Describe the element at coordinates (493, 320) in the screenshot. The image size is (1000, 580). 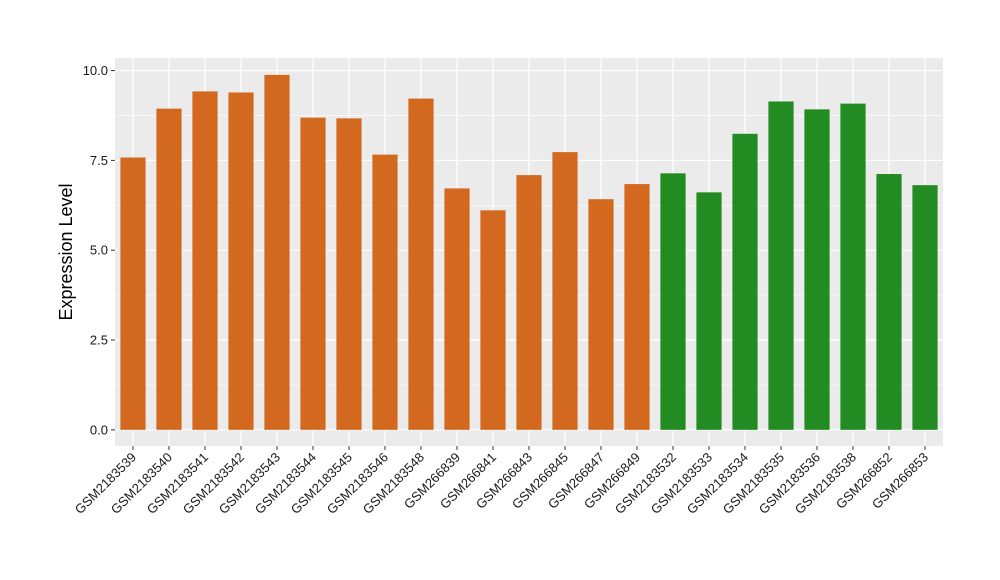
I see `bar-gsm266841` at that location.